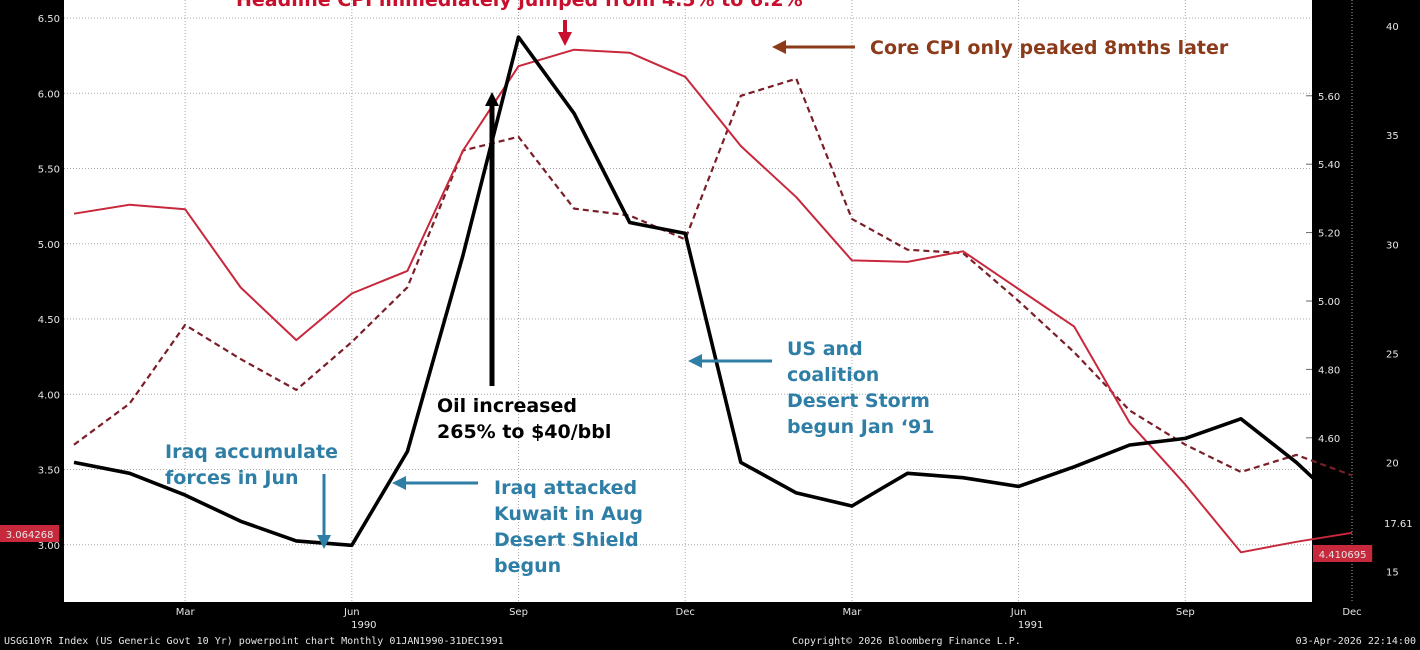 This screenshot has height=650, width=1420. I want to click on outer-tick-label: 35, so click(1392, 136).